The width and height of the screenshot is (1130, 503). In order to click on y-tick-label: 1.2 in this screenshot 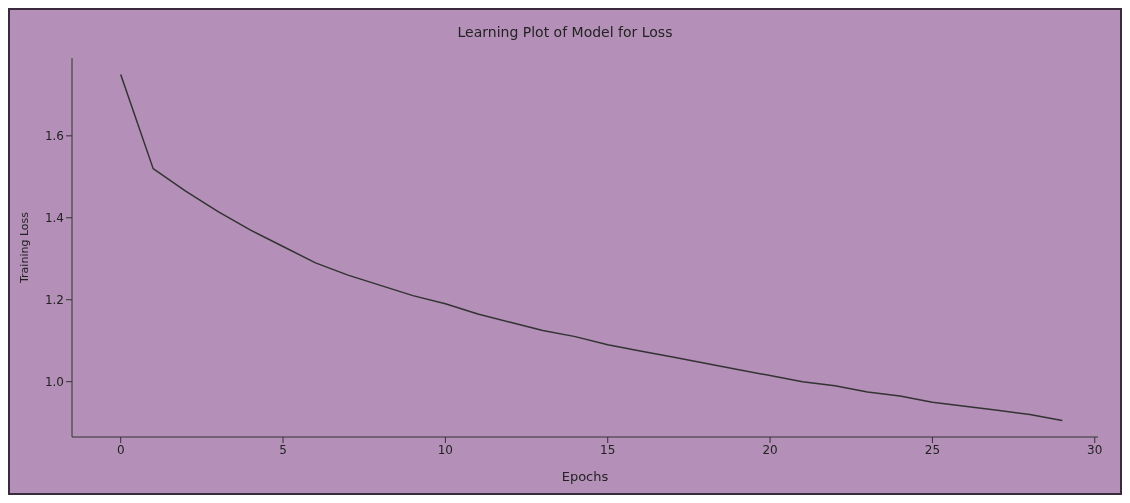, I will do `click(54, 300)`.